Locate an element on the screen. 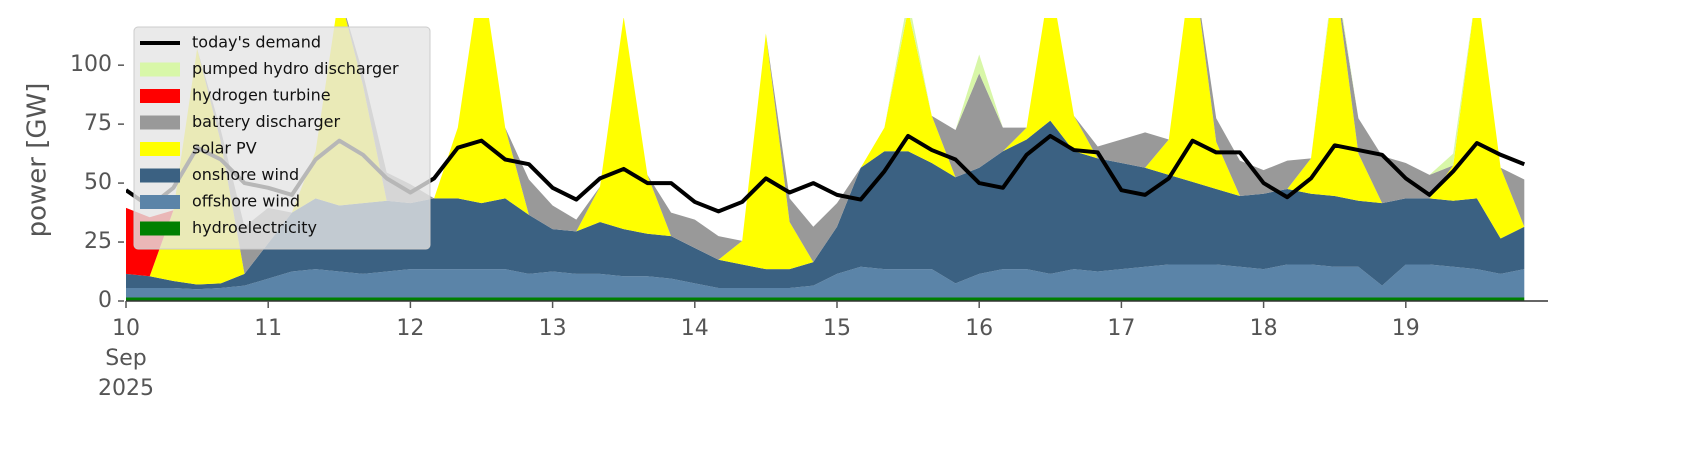 The image size is (1706, 460). legend-label: hydroelectricity is located at coordinates (254, 227).